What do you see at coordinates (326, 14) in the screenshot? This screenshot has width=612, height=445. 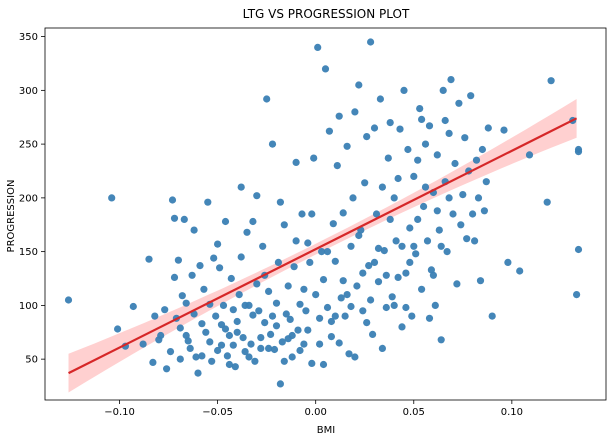 I see `chart-title: LTG VS PROGRESSION PLOT` at bounding box center [326, 14].